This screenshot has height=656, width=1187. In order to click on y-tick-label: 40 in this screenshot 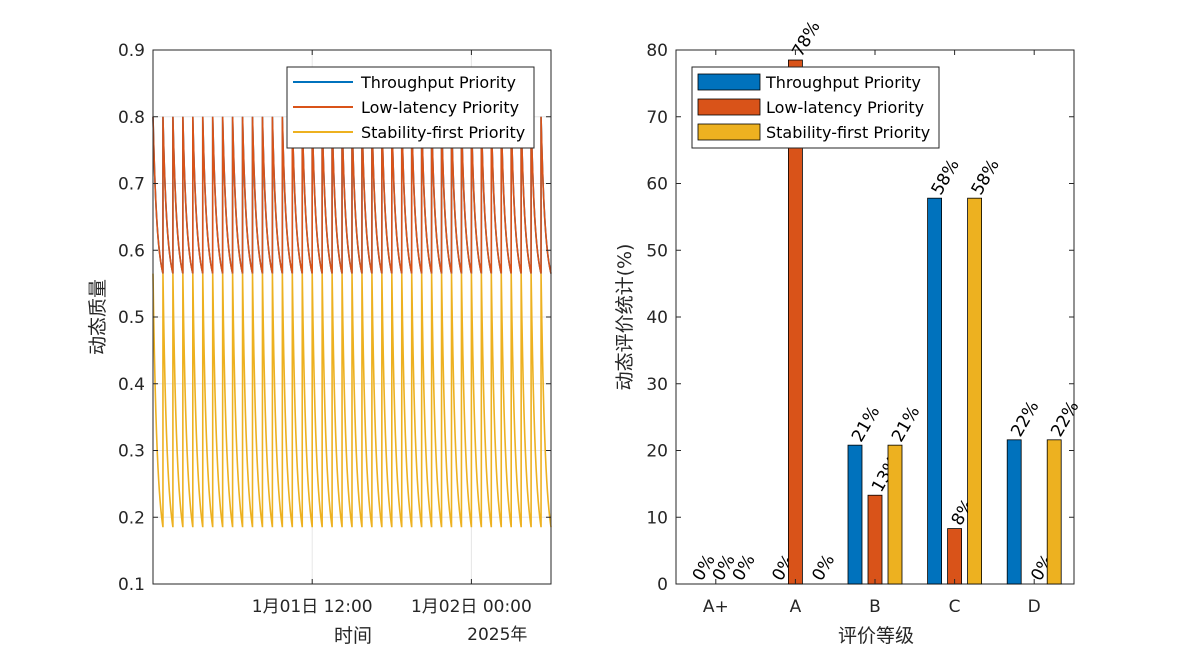, I will do `click(657, 318)`.